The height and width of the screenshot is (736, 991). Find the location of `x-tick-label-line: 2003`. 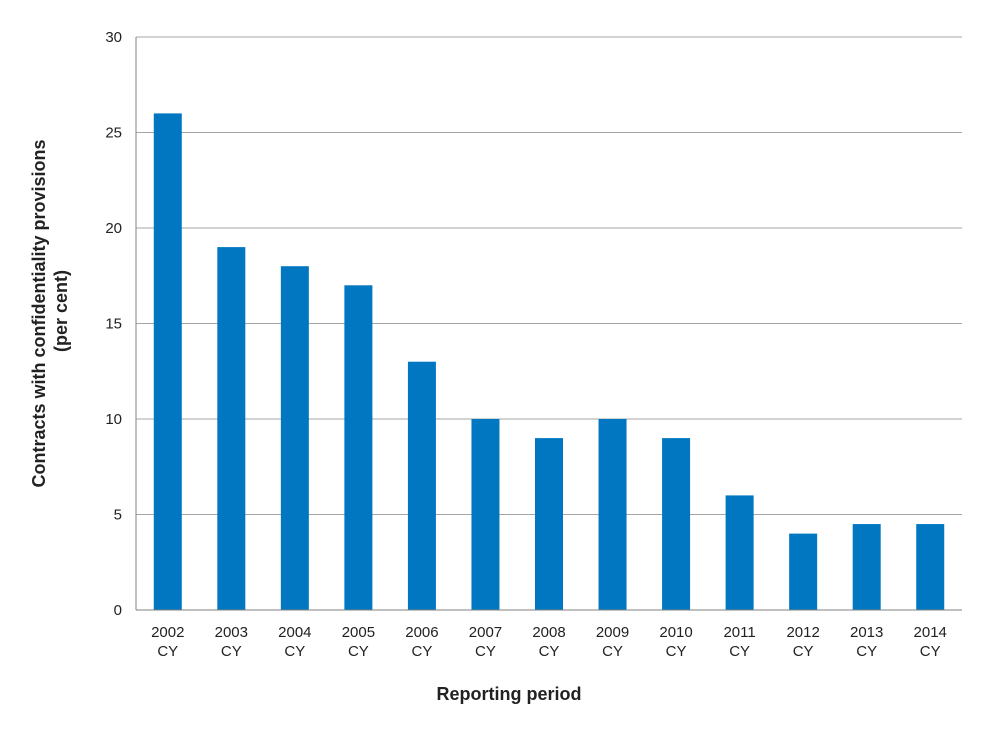

x-tick-label-line: 2003 is located at coordinates (231, 632).